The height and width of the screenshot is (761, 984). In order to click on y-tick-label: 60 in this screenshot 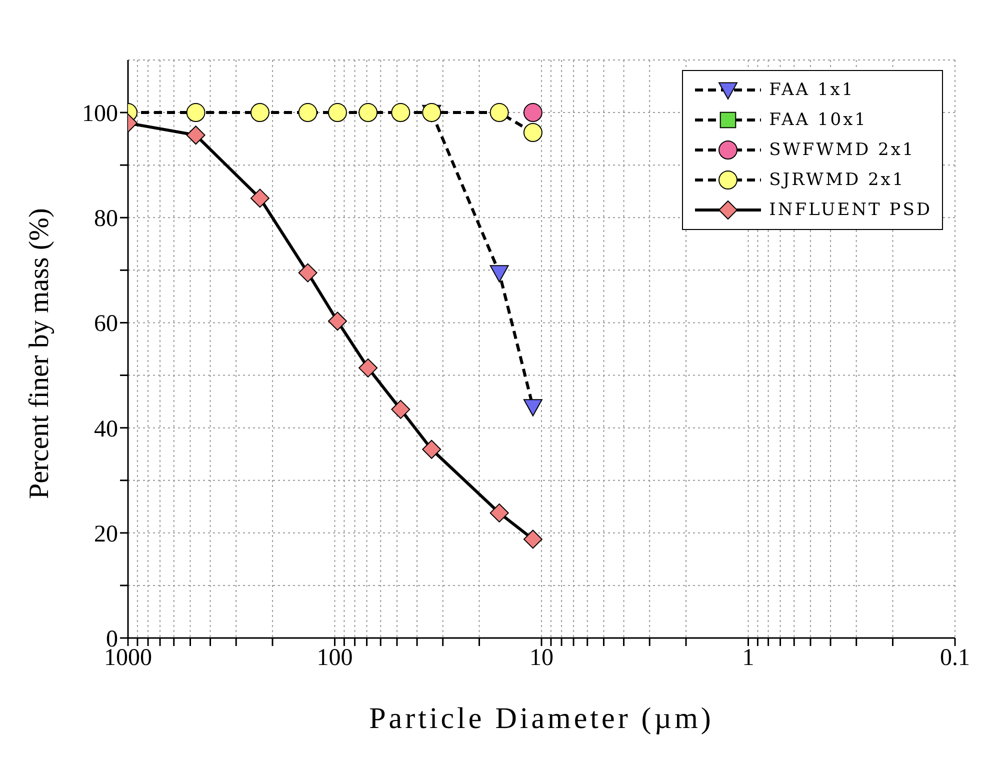, I will do `click(106, 324)`.